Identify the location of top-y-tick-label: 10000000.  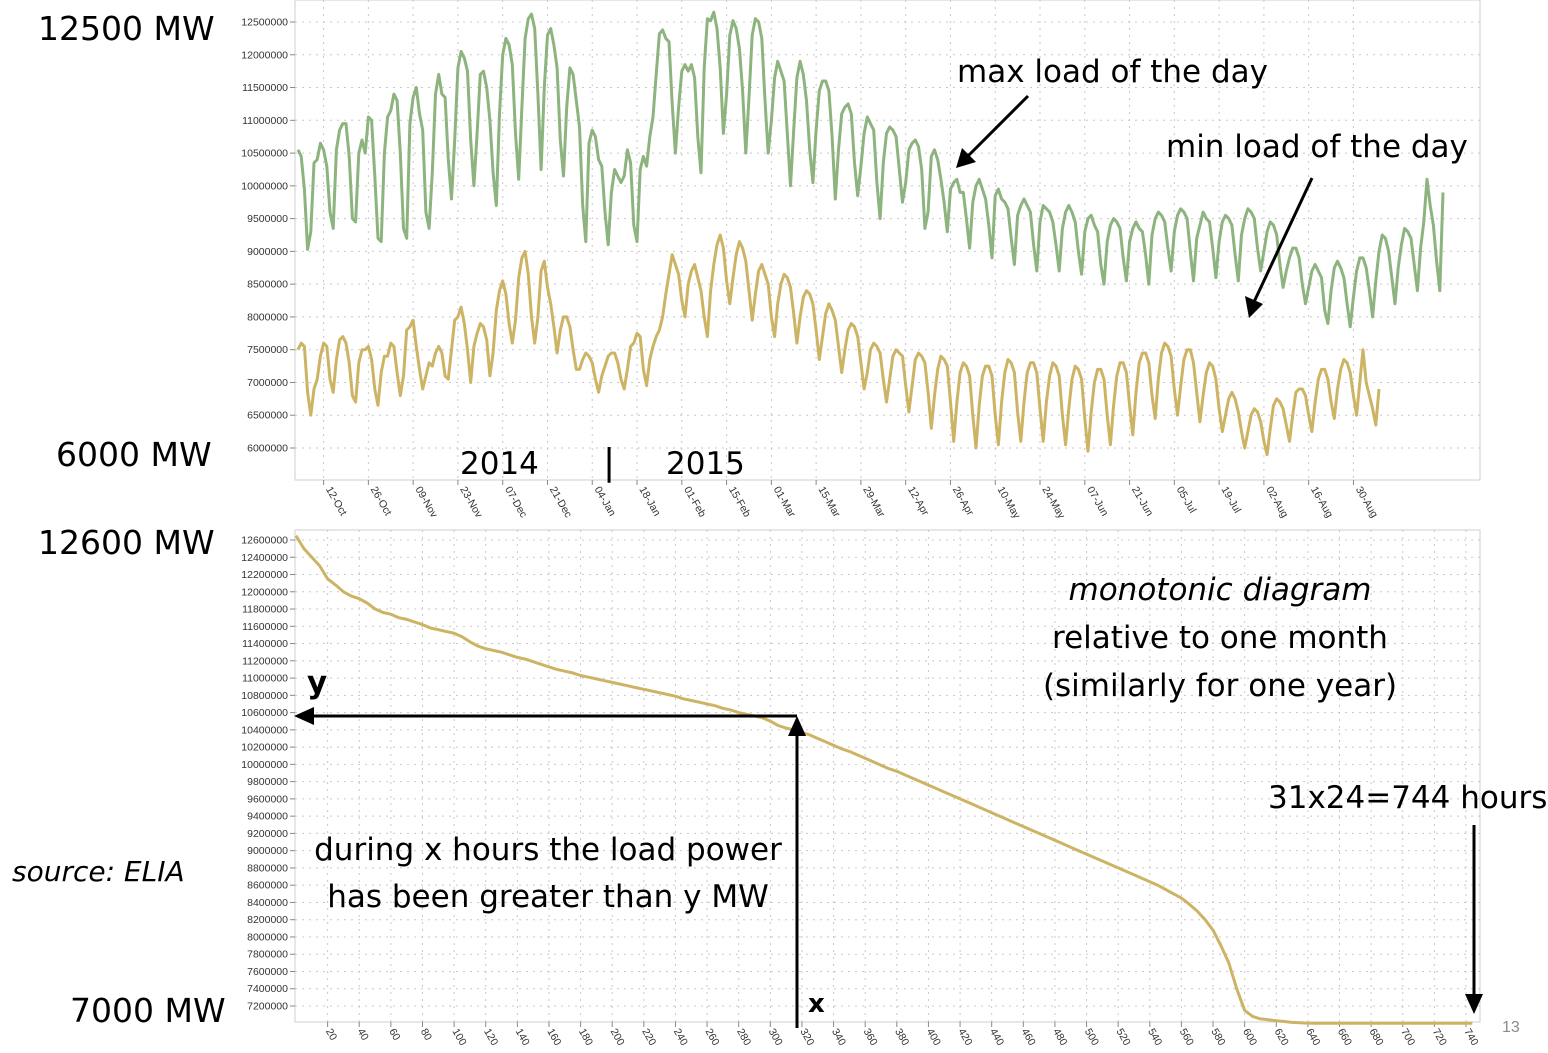
(264, 186).